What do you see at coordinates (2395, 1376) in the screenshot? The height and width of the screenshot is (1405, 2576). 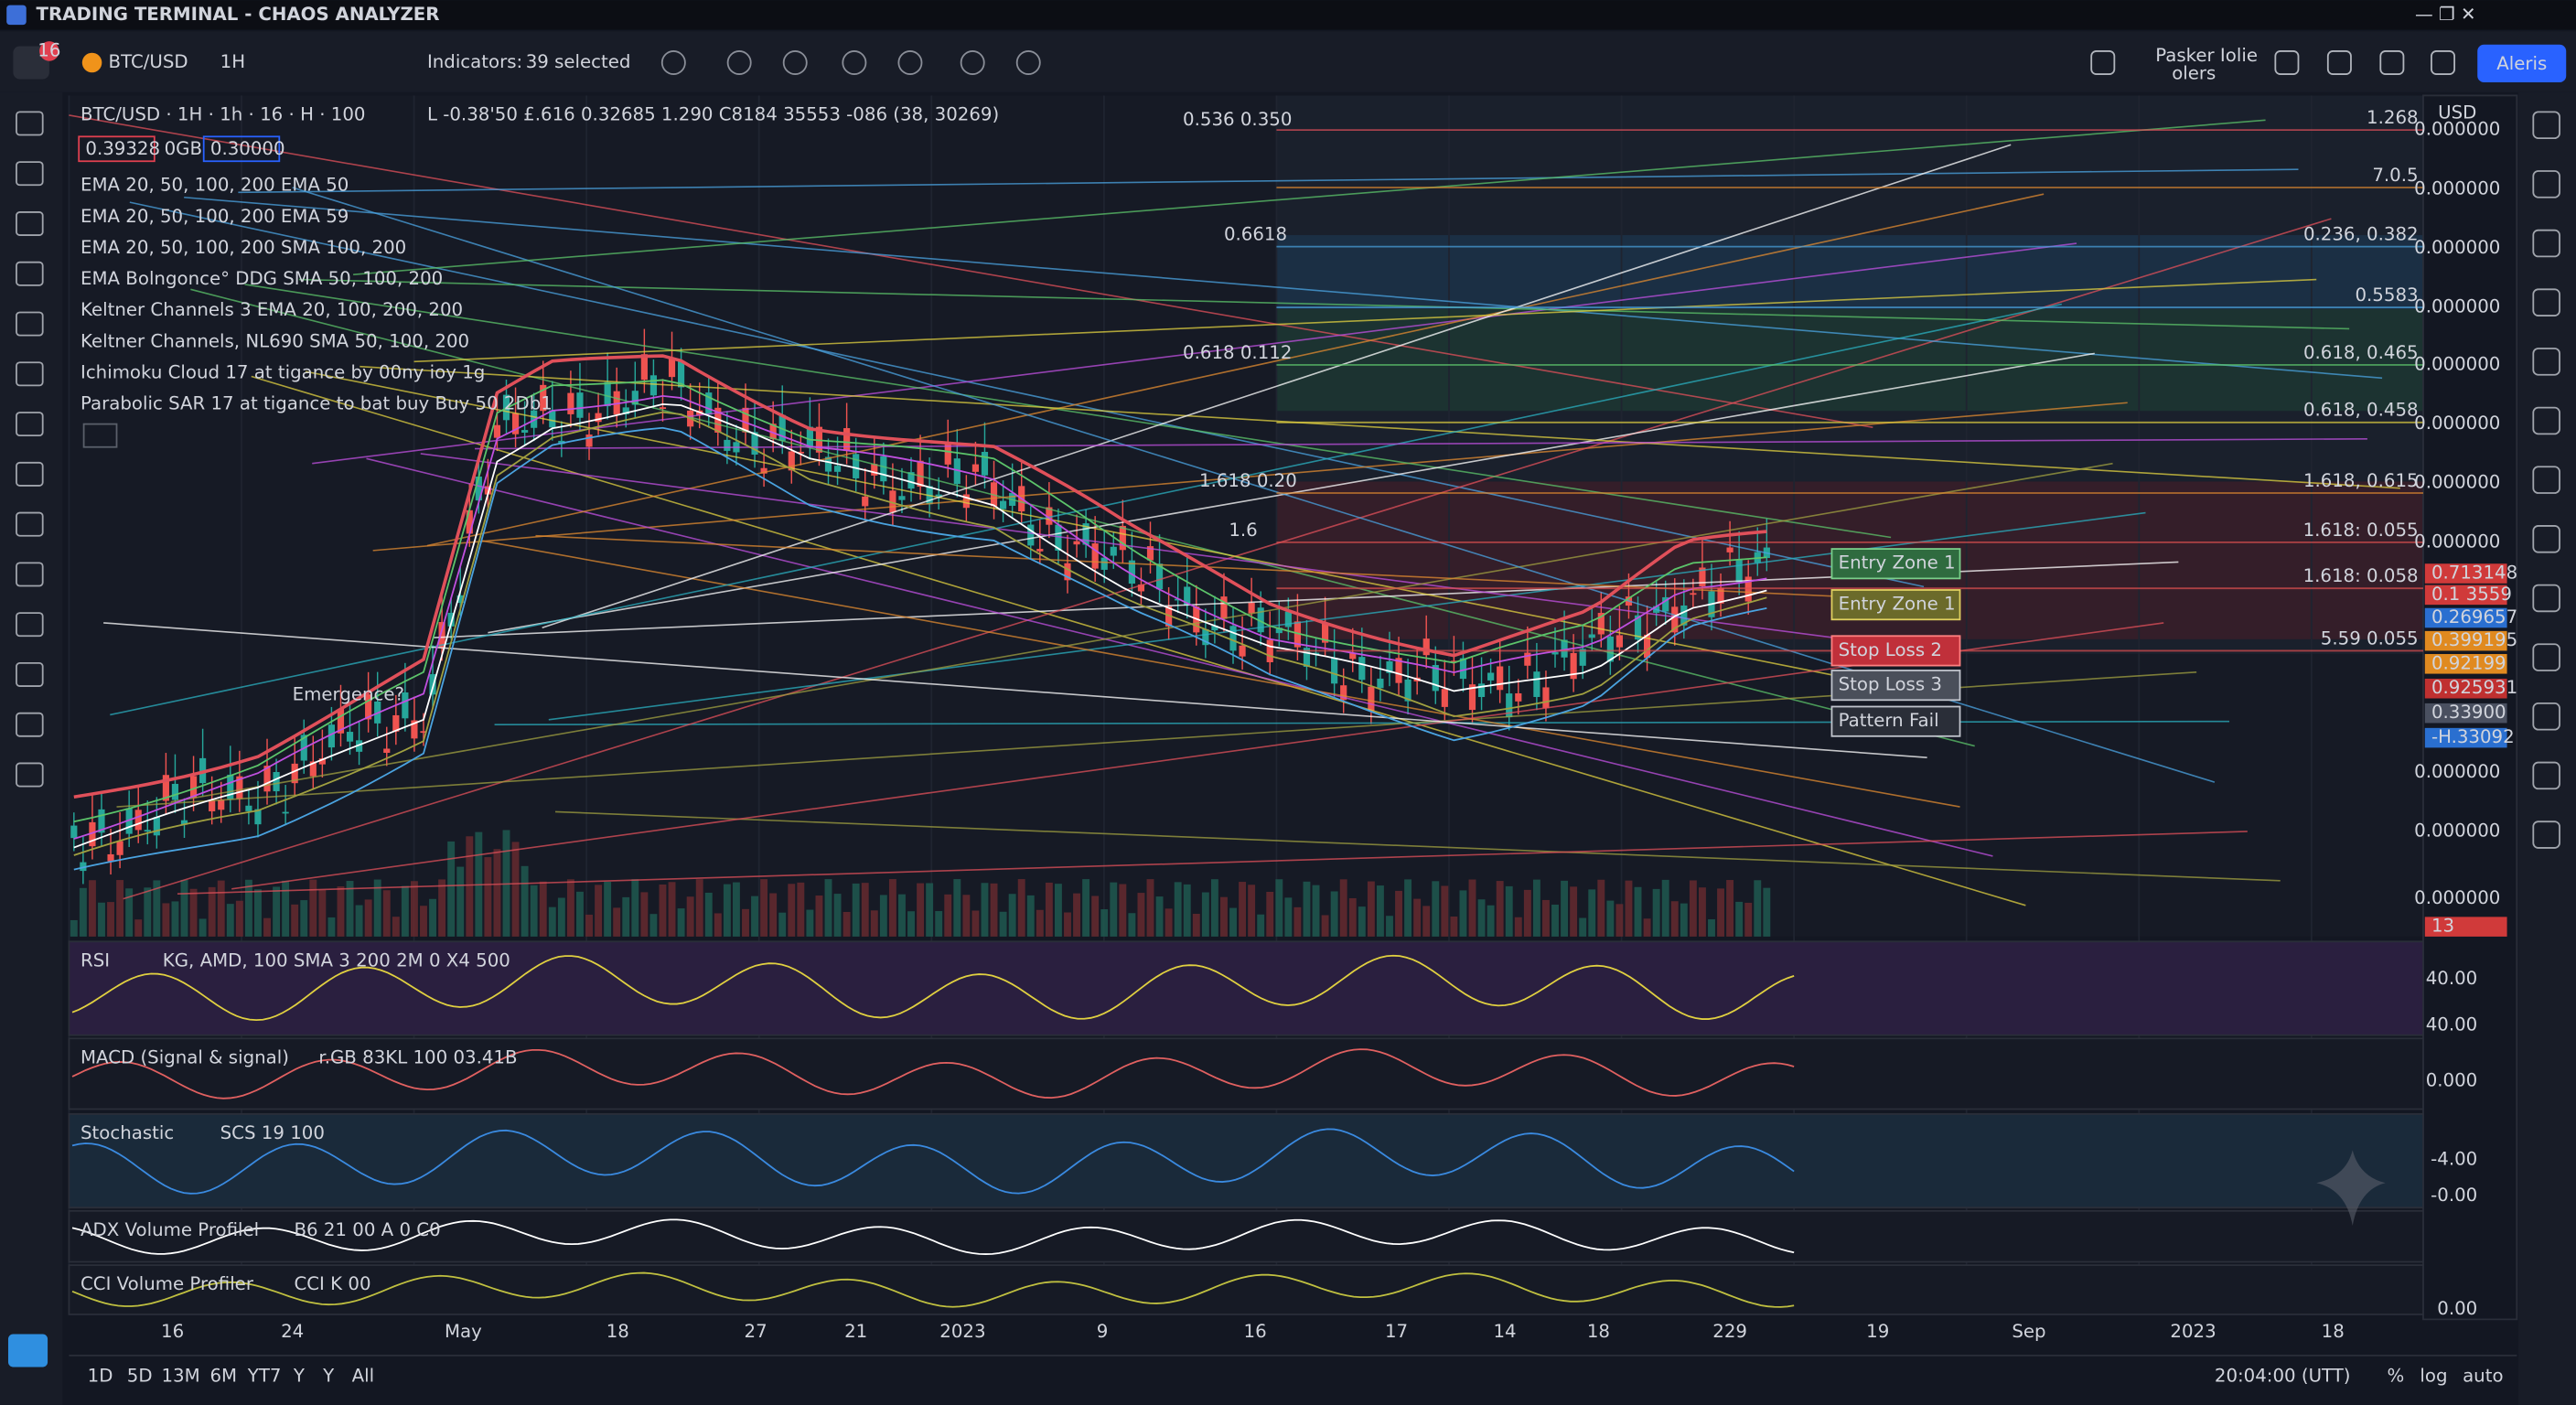 I see `percent-toggle: %` at bounding box center [2395, 1376].